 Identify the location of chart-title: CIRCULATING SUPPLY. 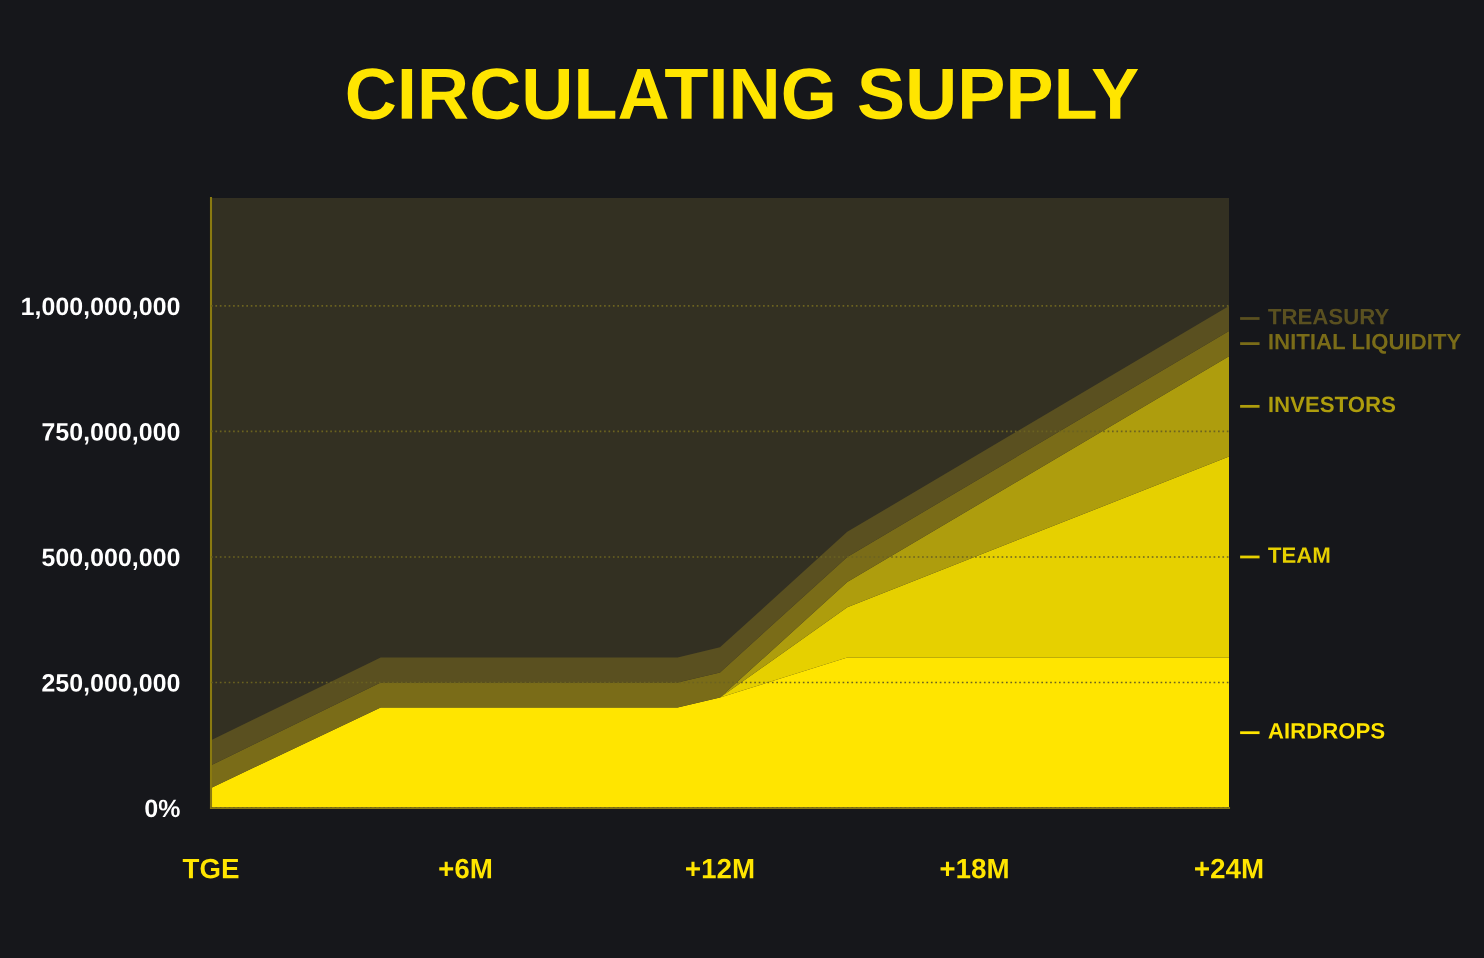
(743, 94).